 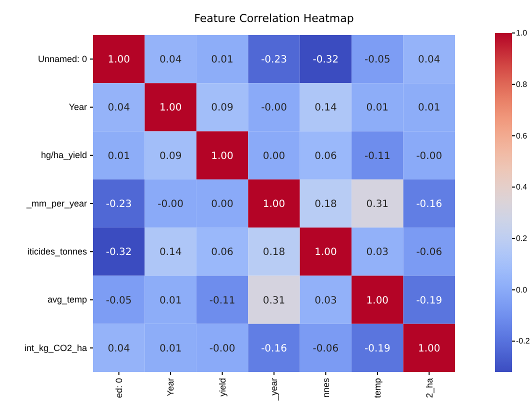 I want to click on color-bar-label: 0.0, so click(x=522, y=289).